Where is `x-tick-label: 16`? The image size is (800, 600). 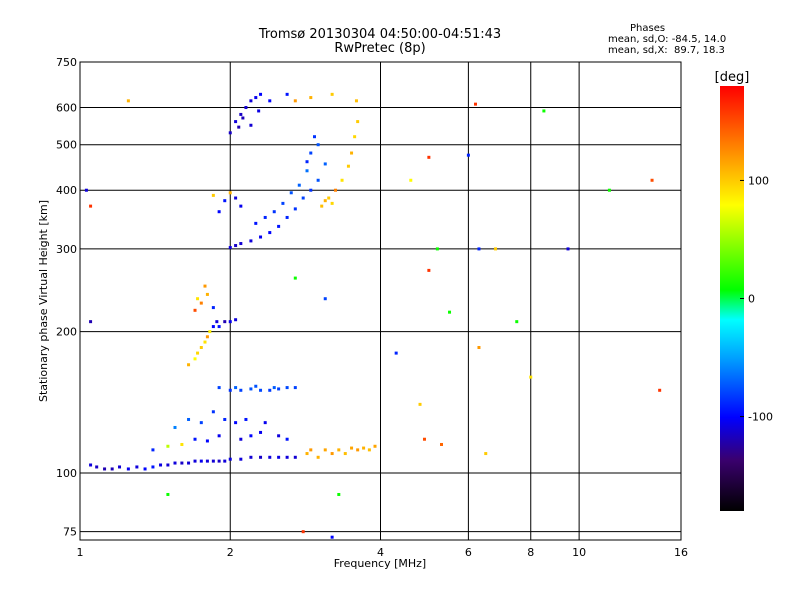
x-tick-label: 16 is located at coordinates (681, 552).